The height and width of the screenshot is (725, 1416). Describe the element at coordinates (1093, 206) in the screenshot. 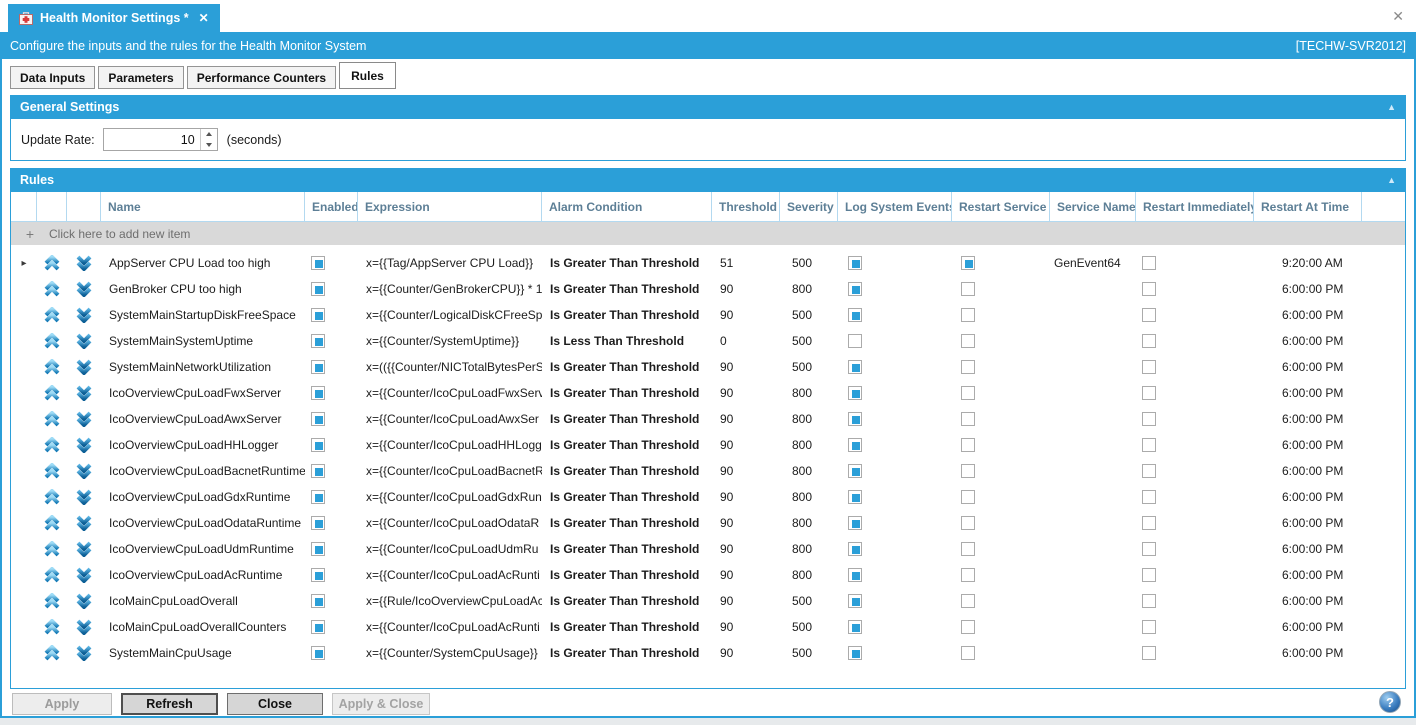

I see `column-header-service-name: Service Name` at that location.